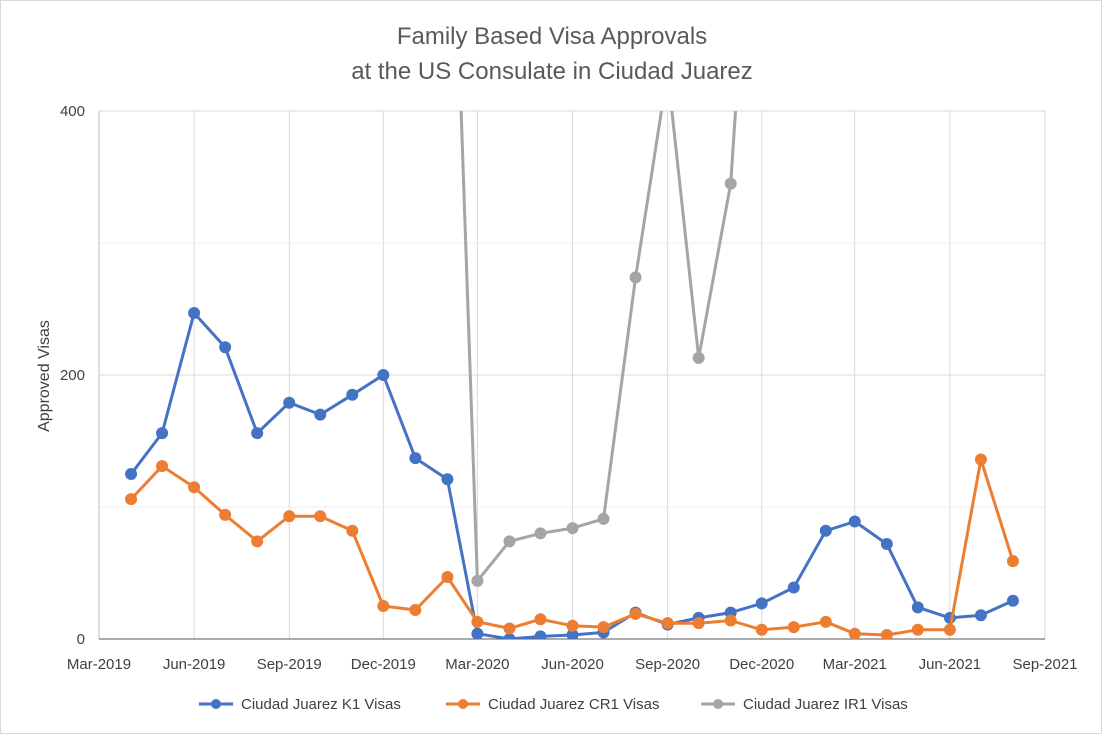 The image size is (1102, 734). Describe the element at coordinates (289, 664) in the screenshot. I see `x-tick-label: Sep-2019` at that location.